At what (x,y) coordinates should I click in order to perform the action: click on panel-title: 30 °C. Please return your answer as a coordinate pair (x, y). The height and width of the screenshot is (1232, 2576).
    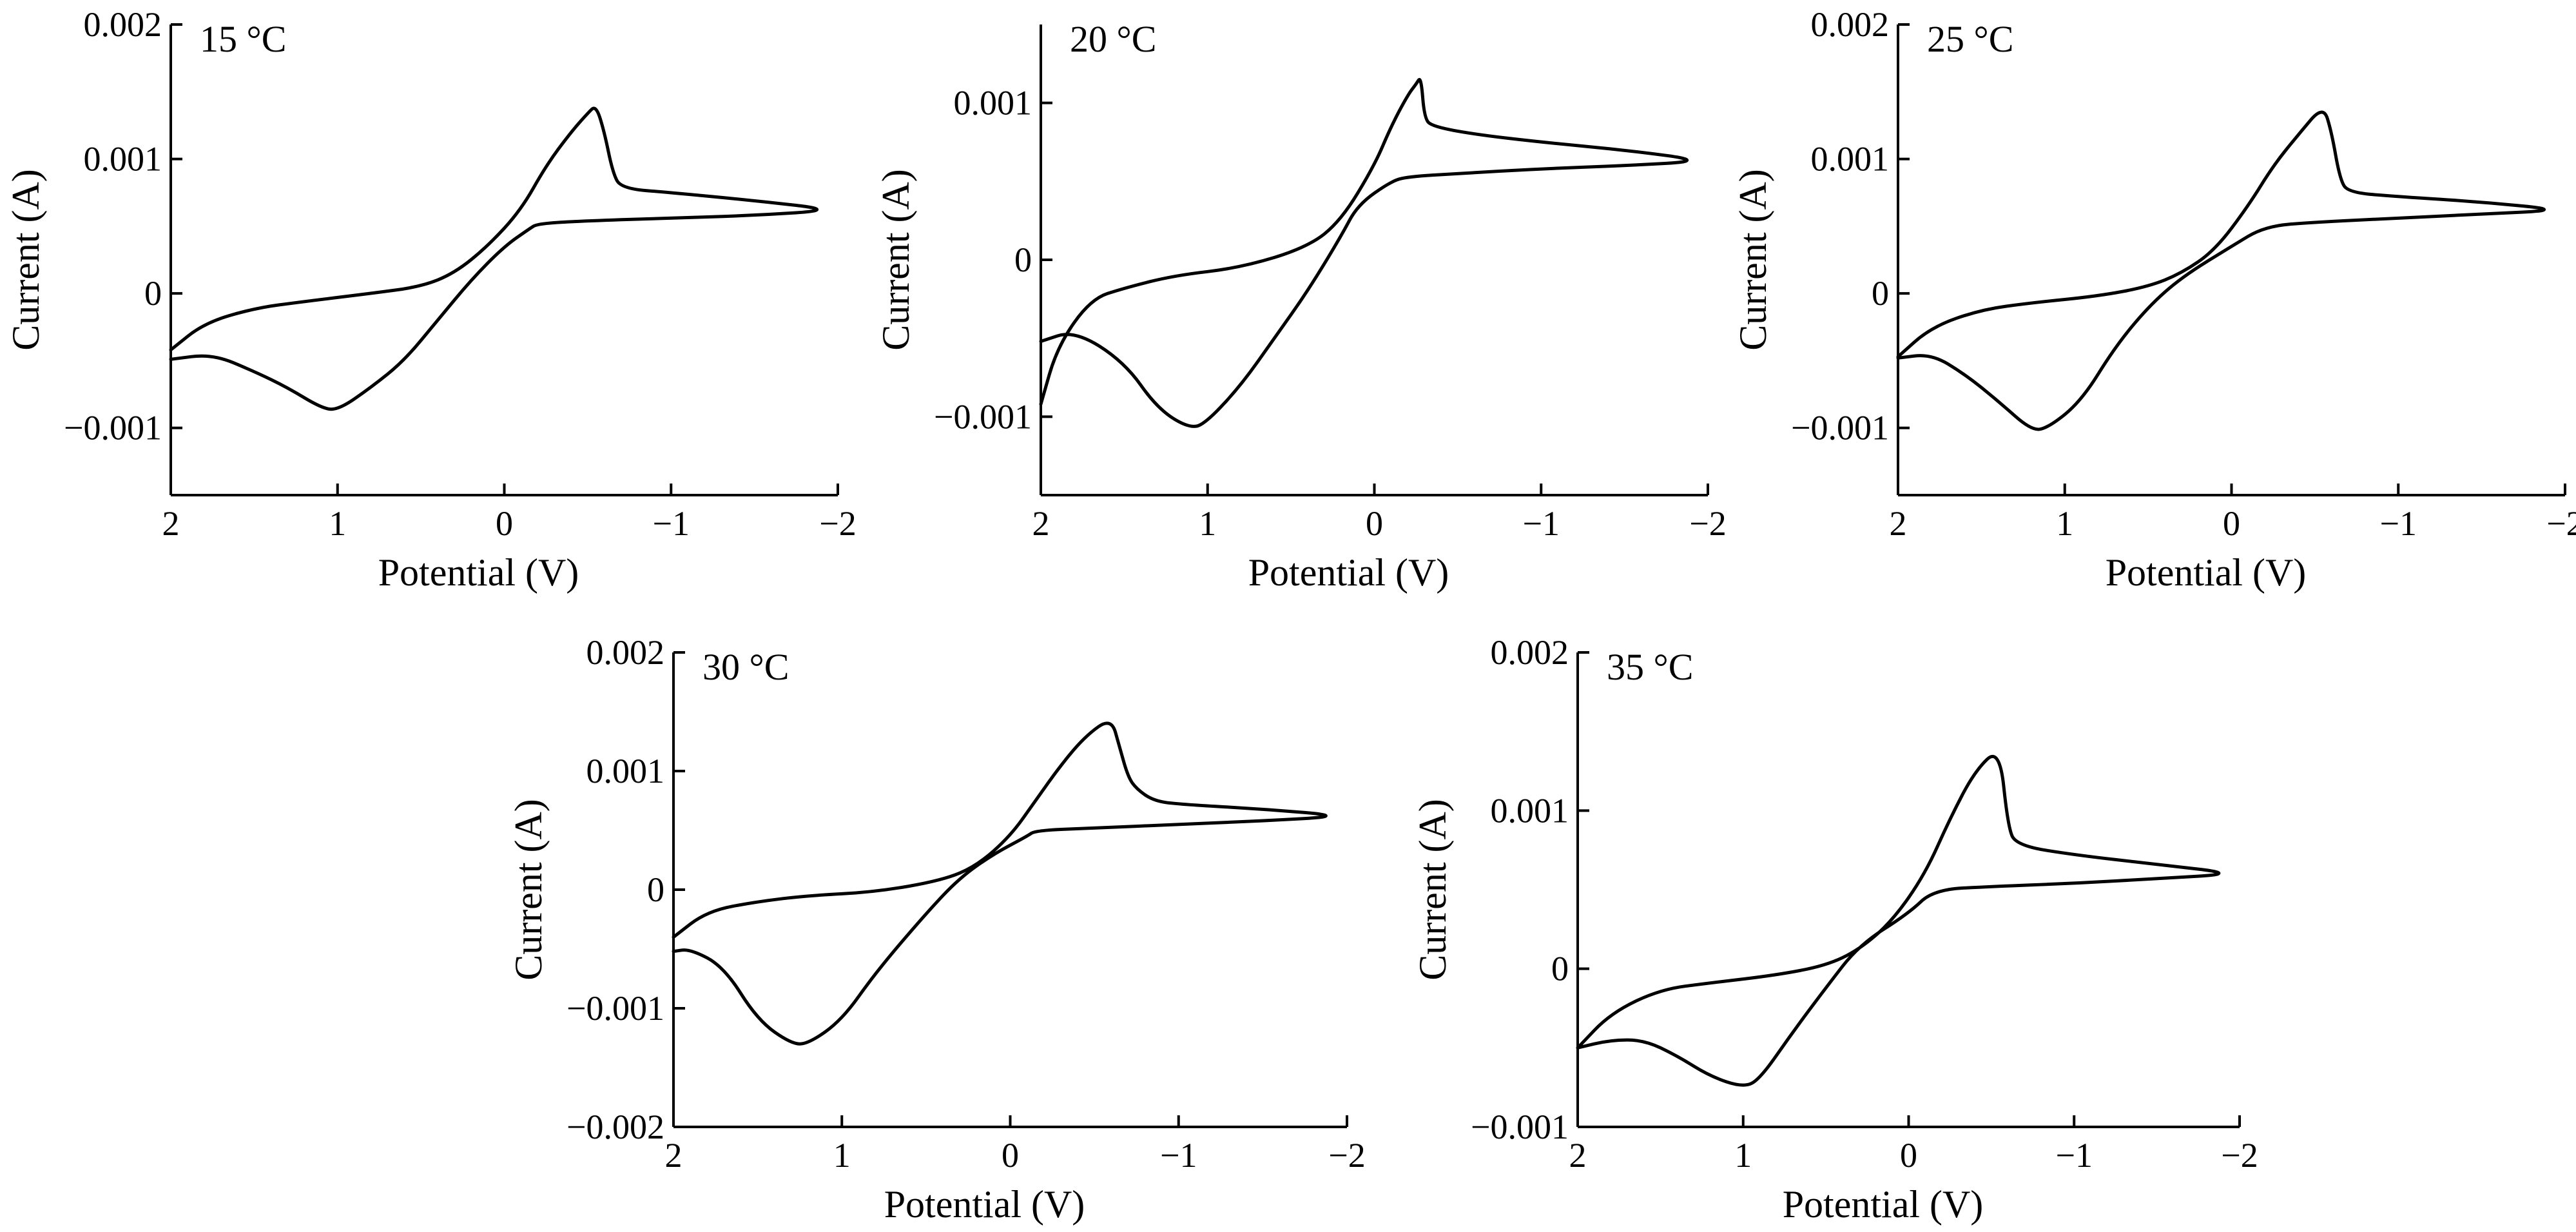
    Looking at the image, I should click on (745, 667).